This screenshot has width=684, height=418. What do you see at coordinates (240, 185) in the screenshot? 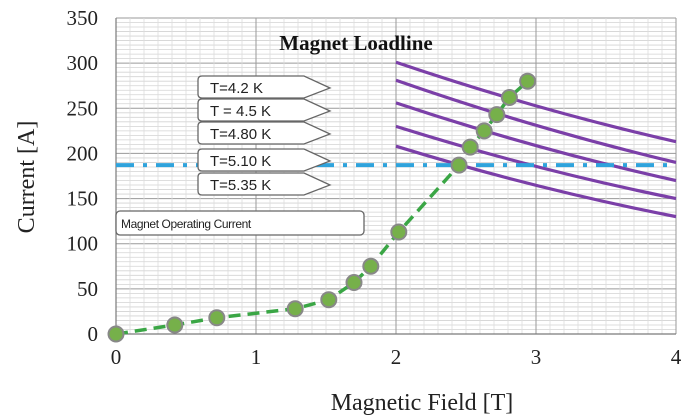
I see `temperature-callout-label: T=5.35 K` at bounding box center [240, 185].